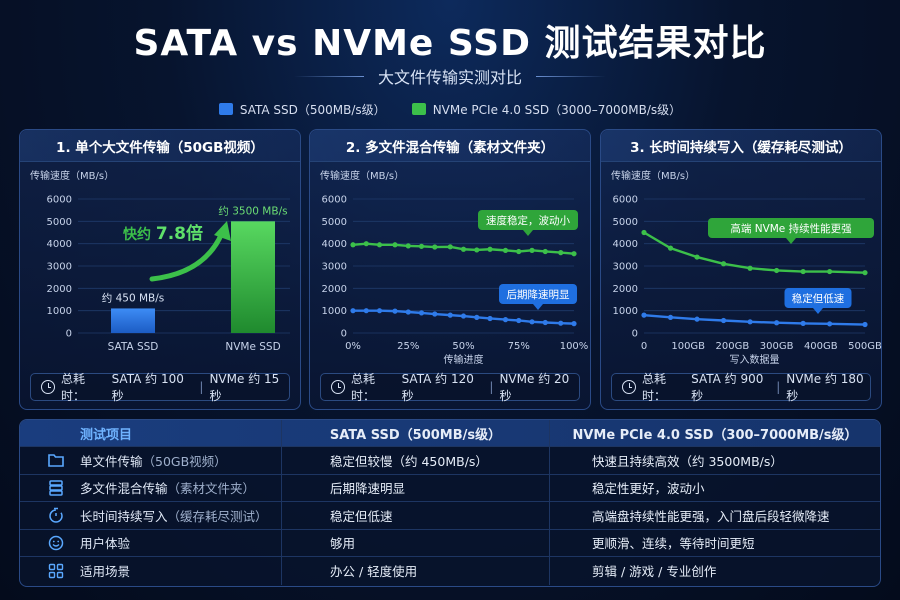 Image resolution: width=900 pixels, height=600 pixels. I want to click on row-item-sub: （素材文件夹）, so click(211, 489).